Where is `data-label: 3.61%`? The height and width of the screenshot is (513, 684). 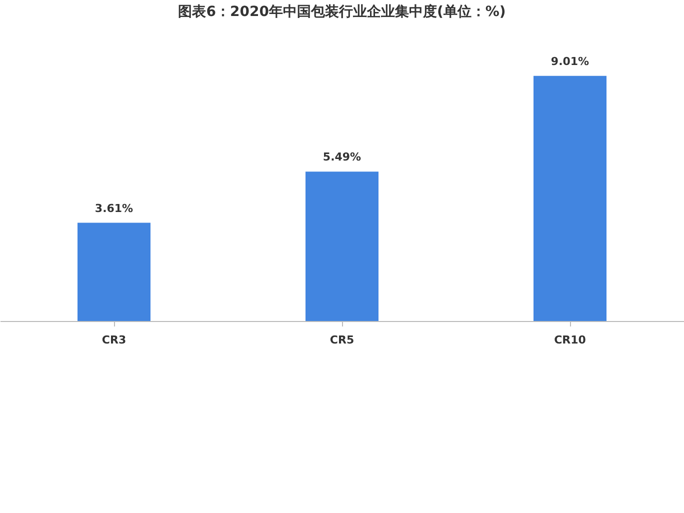 data-label: 3.61% is located at coordinates (114, 208).